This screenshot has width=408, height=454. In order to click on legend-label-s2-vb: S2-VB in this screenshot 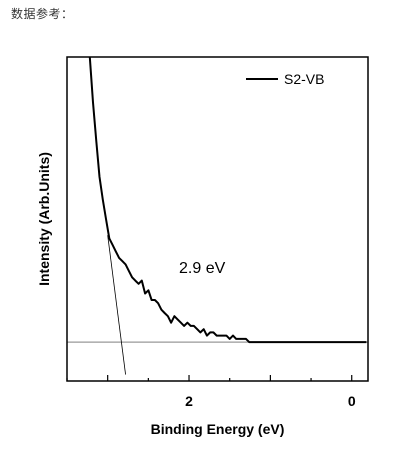, I will do `click(304, 79)`.